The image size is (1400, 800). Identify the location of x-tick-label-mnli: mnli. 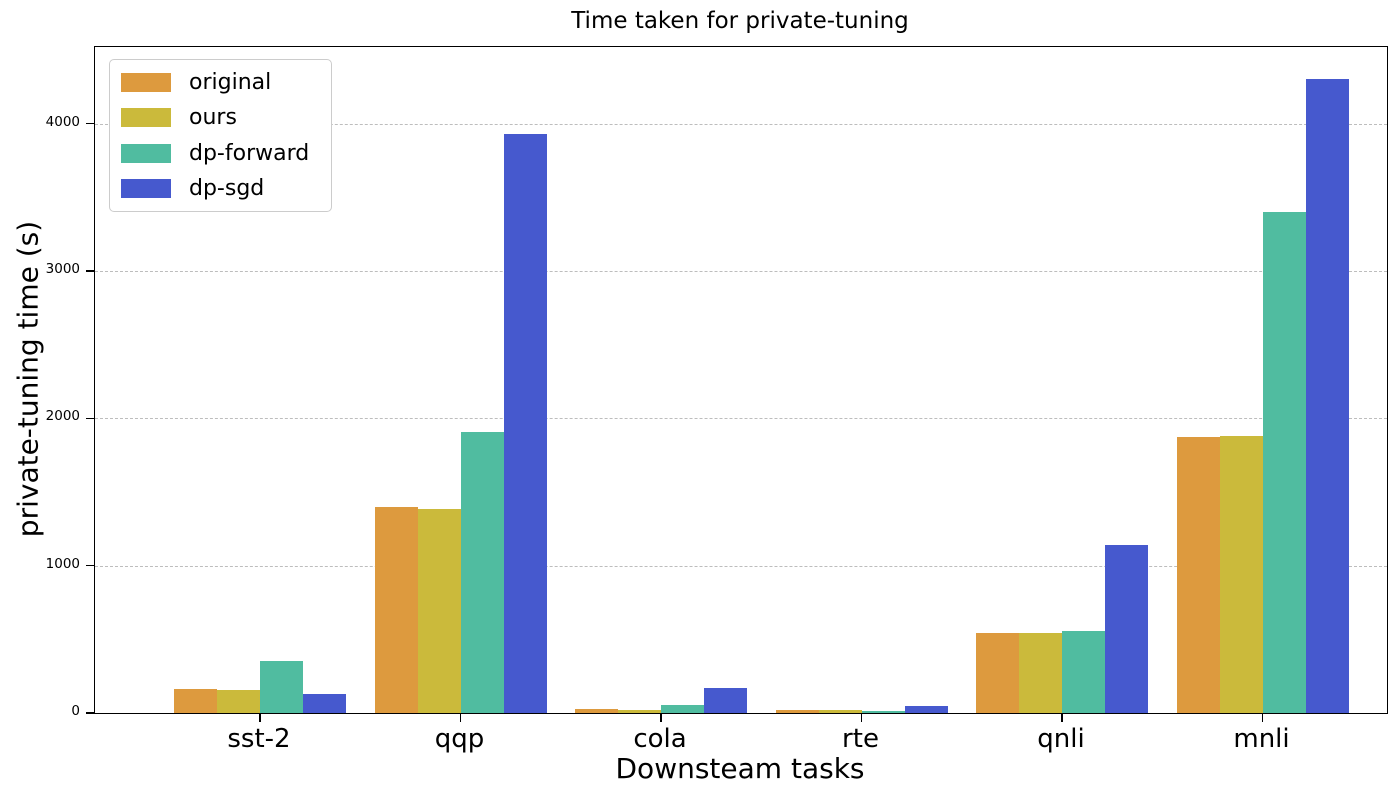
(1261, 739).